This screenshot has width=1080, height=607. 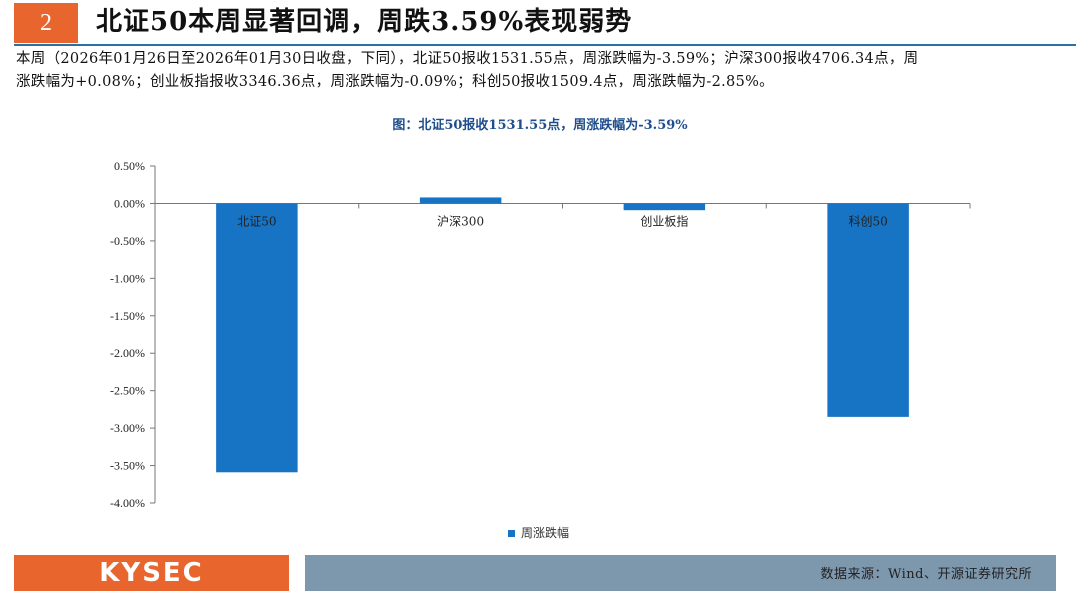 I want to click on header: 2 北证50本周显著回调，周跌3.59%表现弱势, so click(x=540, y=22).